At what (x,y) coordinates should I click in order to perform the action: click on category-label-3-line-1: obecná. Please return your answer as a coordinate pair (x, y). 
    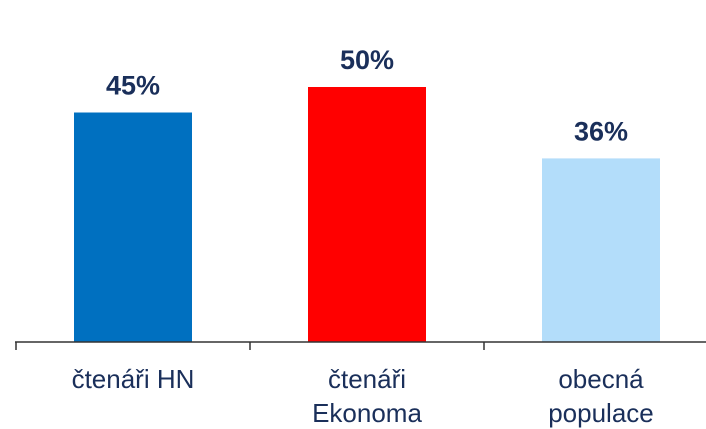
    Looking at the image, I should click on (601, 379).